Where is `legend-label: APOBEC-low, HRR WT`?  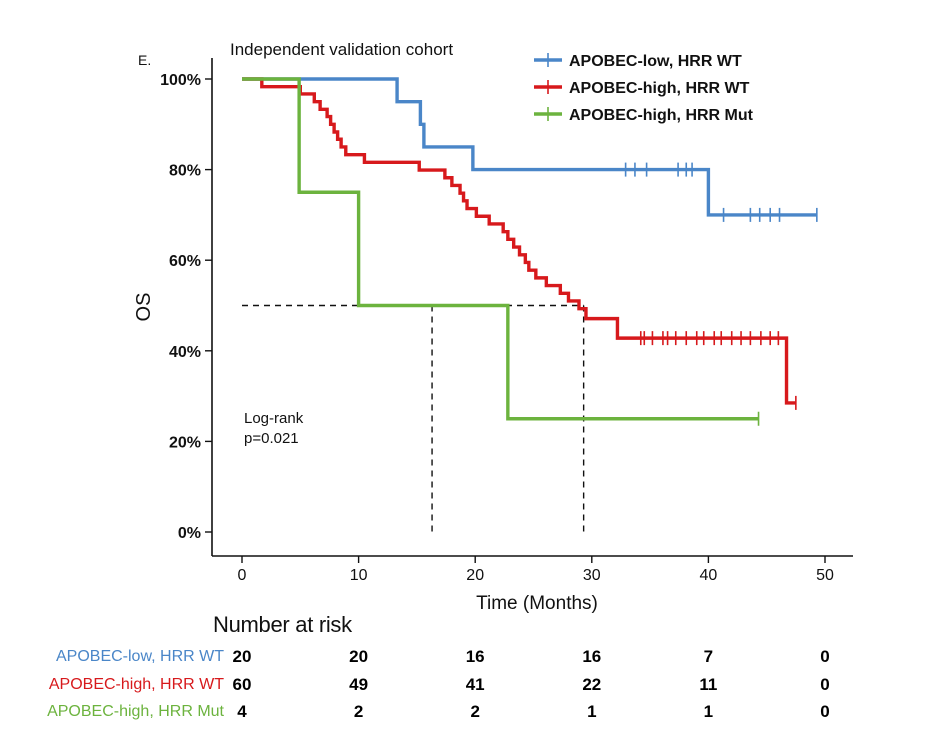 legend-label: APOBEC-low, HRR WT is located at coordinates (655, 61).